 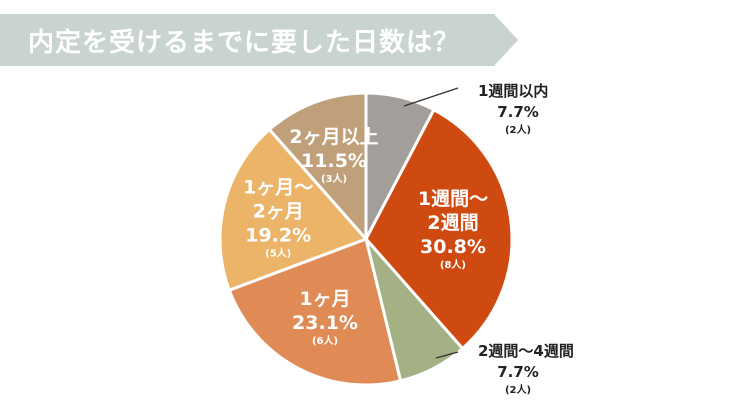 I want to click on slice-4-category-label: 1ヶ月, so click(x=324, y=299).